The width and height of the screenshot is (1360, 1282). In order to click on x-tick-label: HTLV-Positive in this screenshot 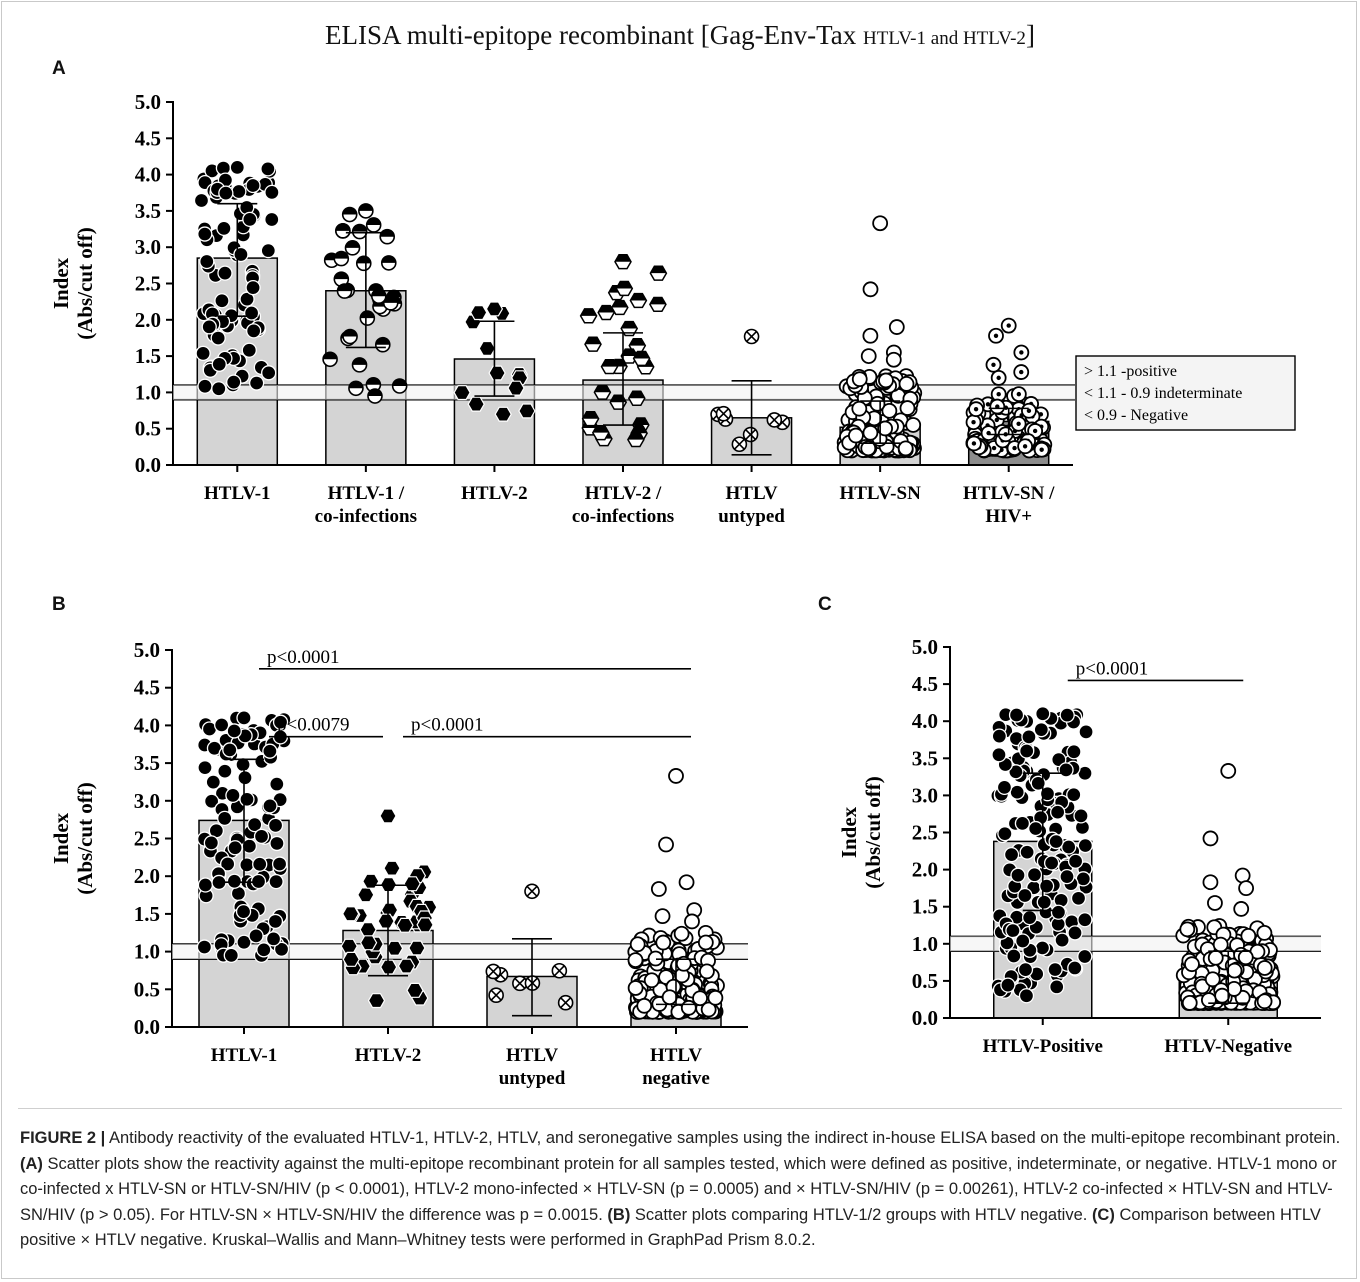, I will do `click(1043, 1046)`.